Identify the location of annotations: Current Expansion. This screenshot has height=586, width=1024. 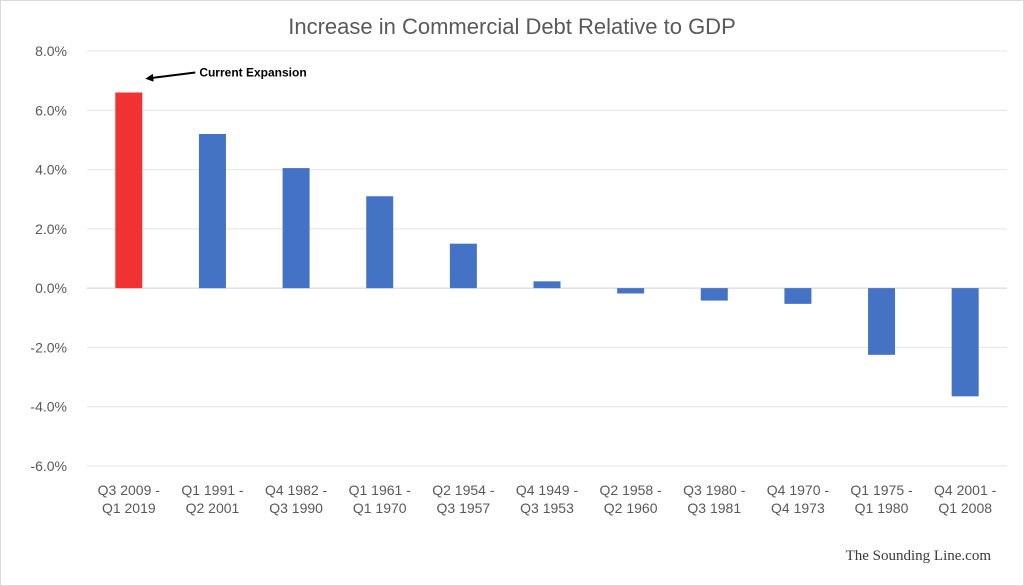
(226, 74).